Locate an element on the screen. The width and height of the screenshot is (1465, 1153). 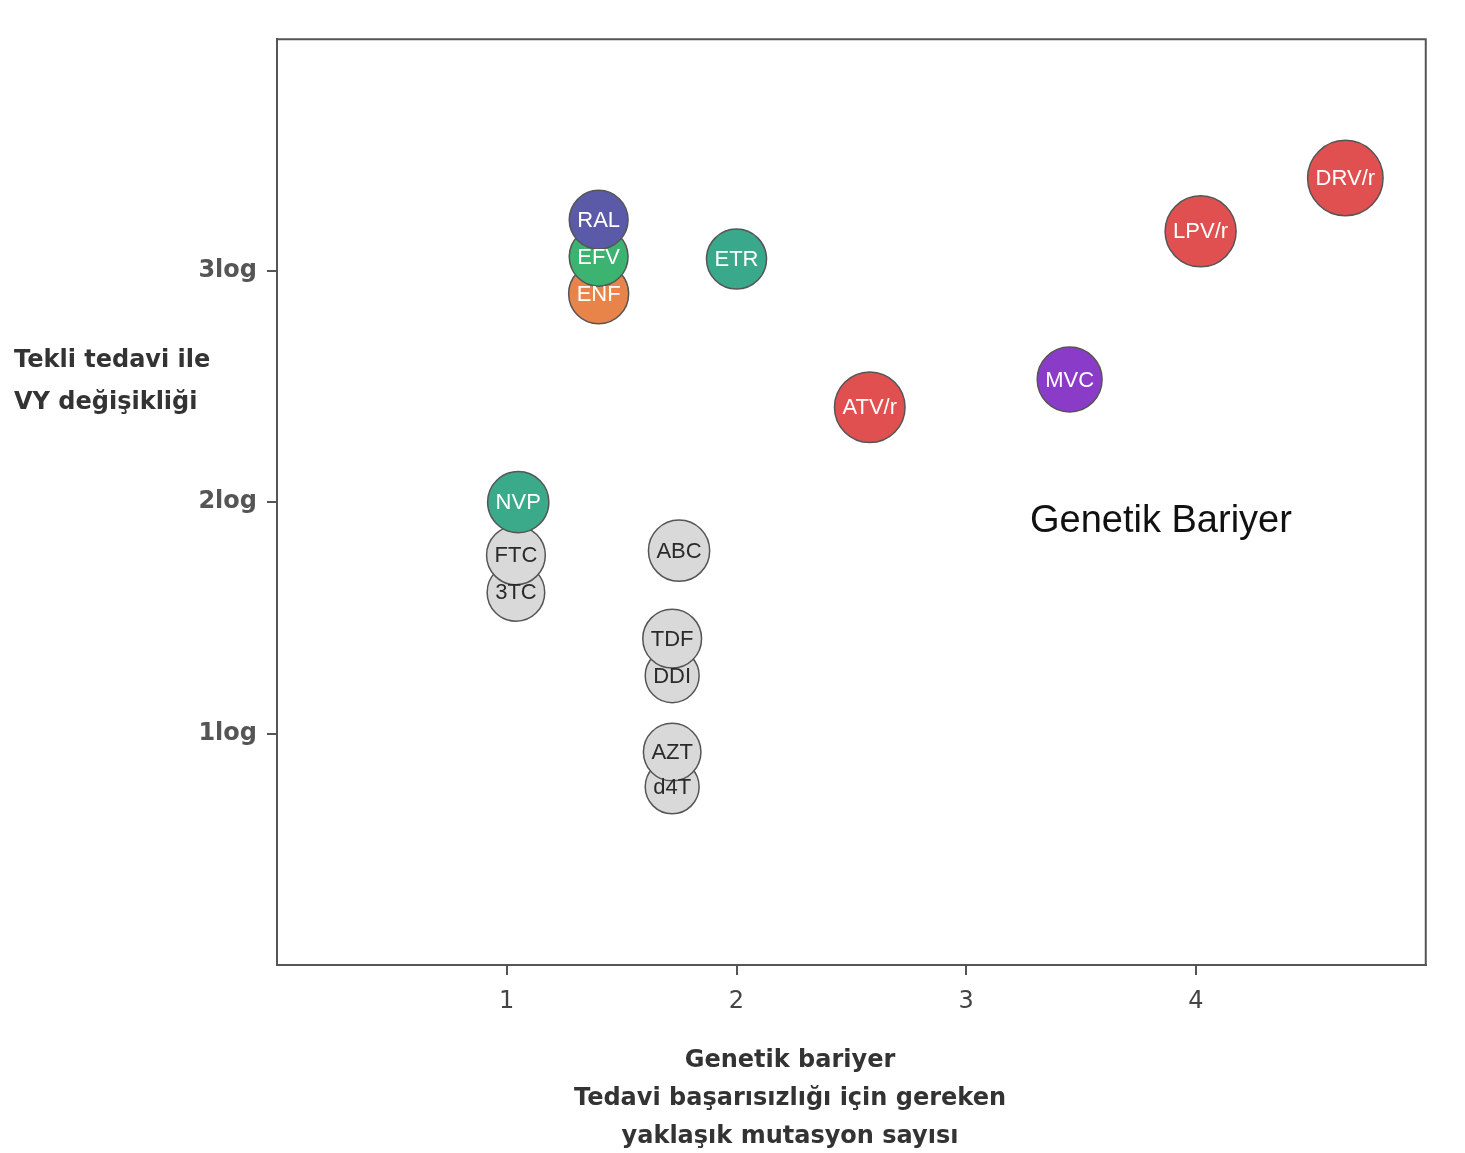
series-label: RAL is located at coordinates (599, 219).